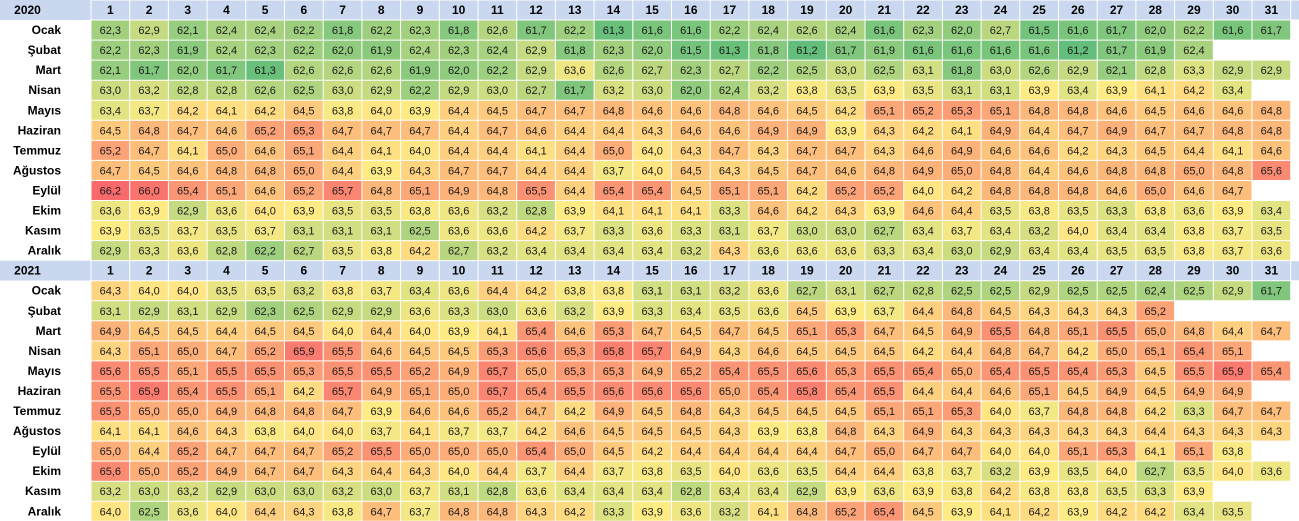 The height and width of the screenshot is (521, 1299). I want to click on cell-value: 62,9, so click(535, 51).